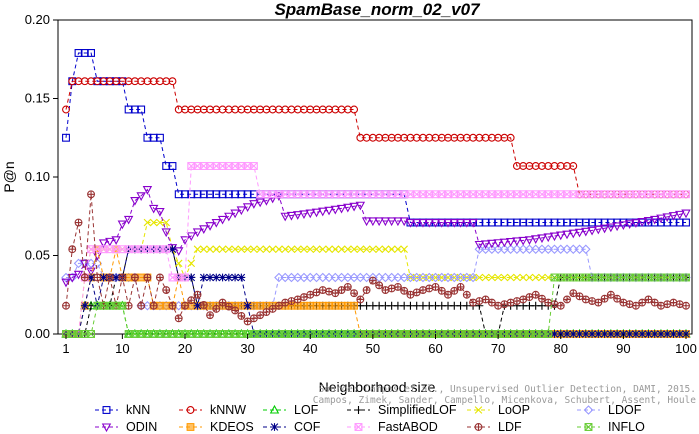  I want to click on legend-label: SimplifiedLOF, so click(417, 410).